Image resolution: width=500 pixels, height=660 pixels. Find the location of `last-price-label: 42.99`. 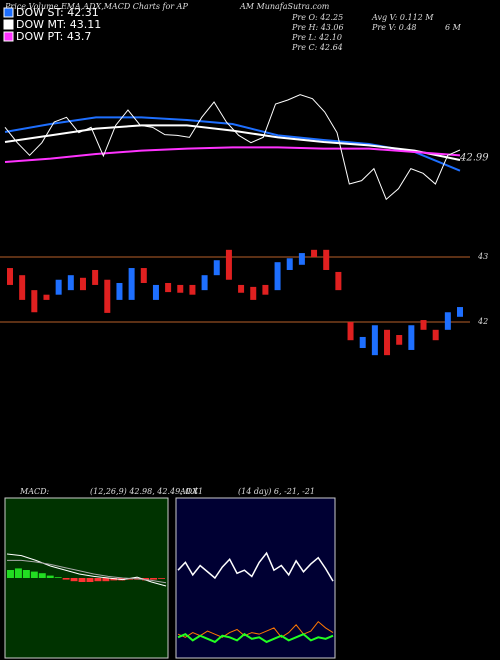

last-price-label: 42.99 is located at coordinates (474, 158).